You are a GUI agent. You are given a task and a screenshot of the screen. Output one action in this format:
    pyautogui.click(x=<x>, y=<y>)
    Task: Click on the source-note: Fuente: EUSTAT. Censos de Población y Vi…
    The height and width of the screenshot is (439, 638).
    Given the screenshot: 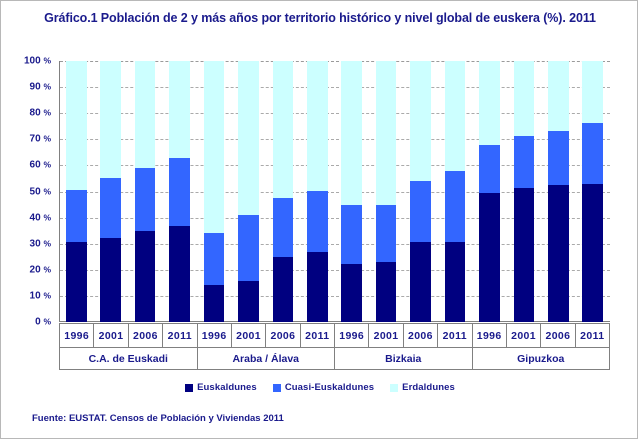 What is the action you would take?
    pyautogui.click(x=158, y=418)
    